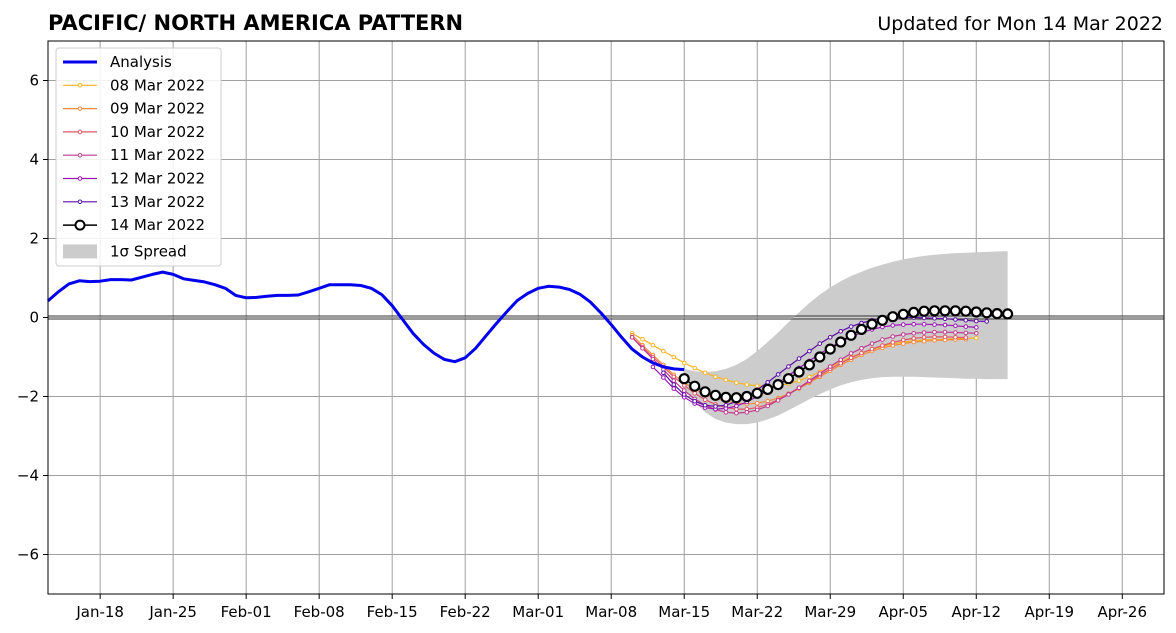 This screenshot has height=633, width=1176. What do you see at coordinates (684, 612) in the screenshot?
I see `x-tick-label: Mar-15` at bounding box center [684, 612].